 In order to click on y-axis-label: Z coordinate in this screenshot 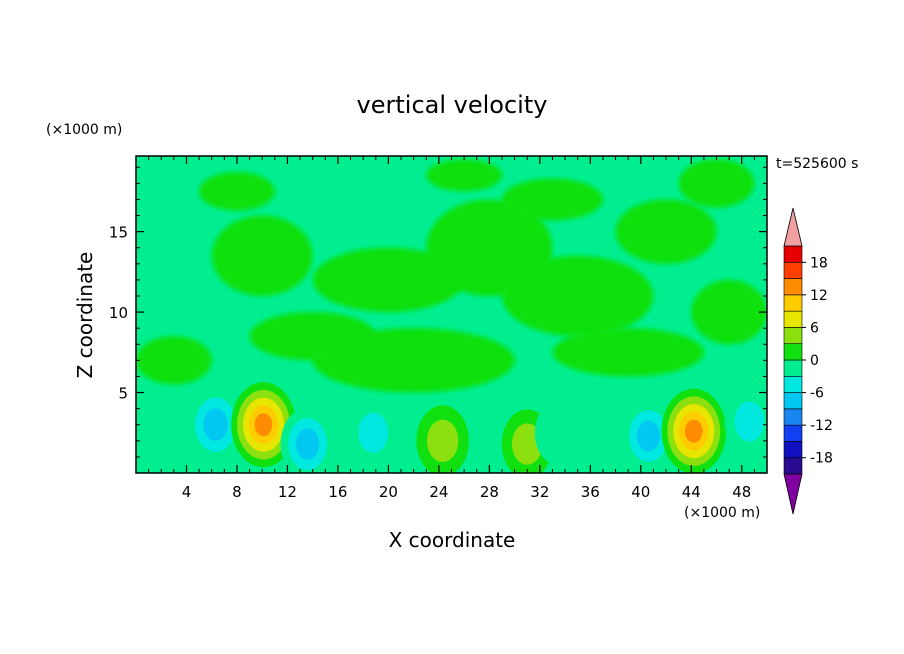, I will do `click(85, 315)`.